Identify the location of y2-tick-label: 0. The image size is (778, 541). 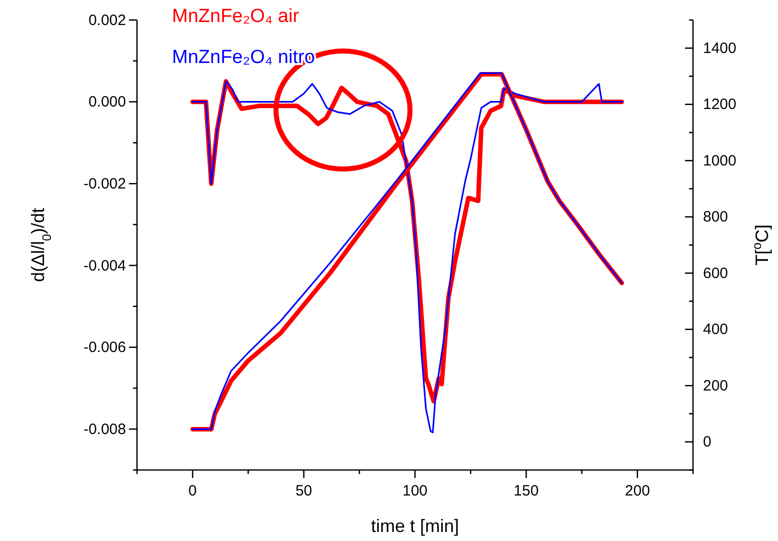
(707, 442).